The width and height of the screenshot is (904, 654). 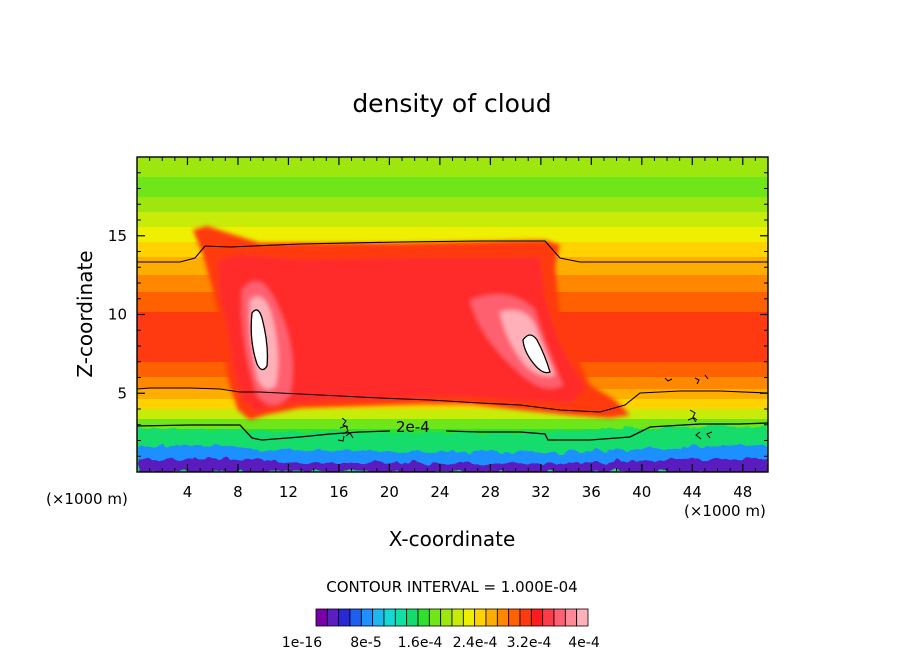 I want to click on y-tick-label: 10, so click(x=117, y=315).